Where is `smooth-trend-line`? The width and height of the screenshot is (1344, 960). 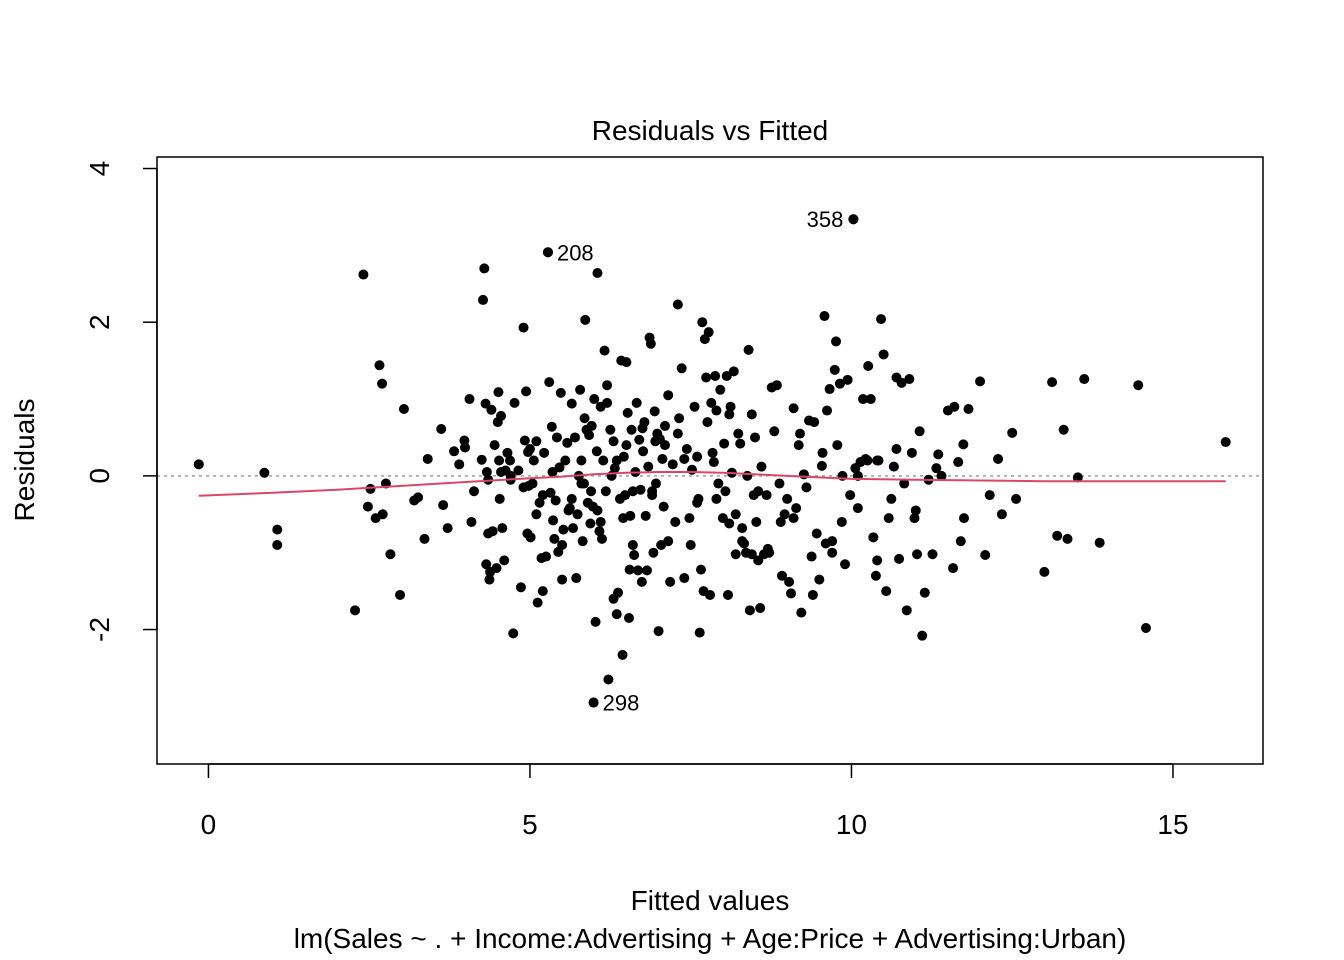 smooth-trend-line is located at coordinates (712, 484).